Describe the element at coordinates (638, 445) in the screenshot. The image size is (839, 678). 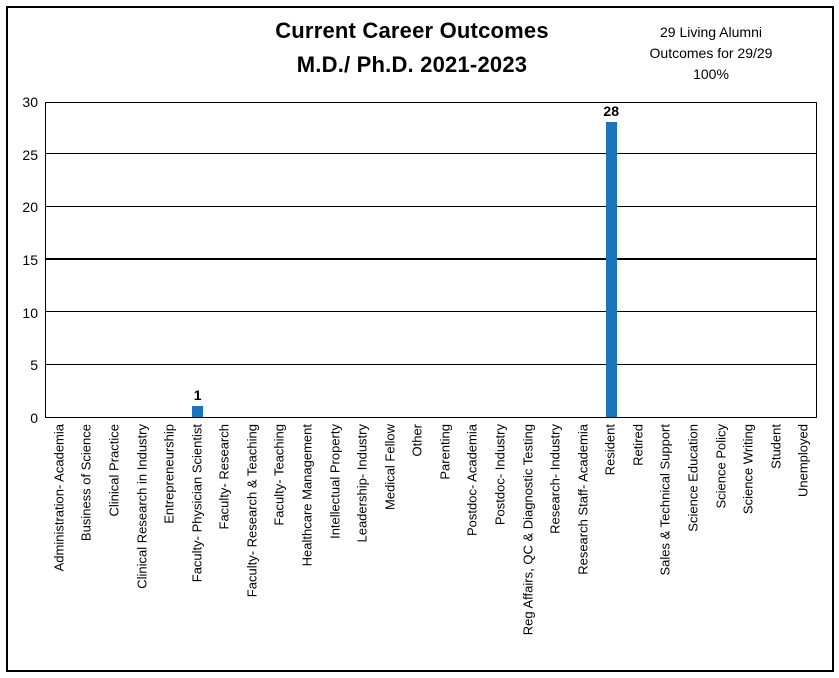
I see `x-axis-label: Retired` at that location.